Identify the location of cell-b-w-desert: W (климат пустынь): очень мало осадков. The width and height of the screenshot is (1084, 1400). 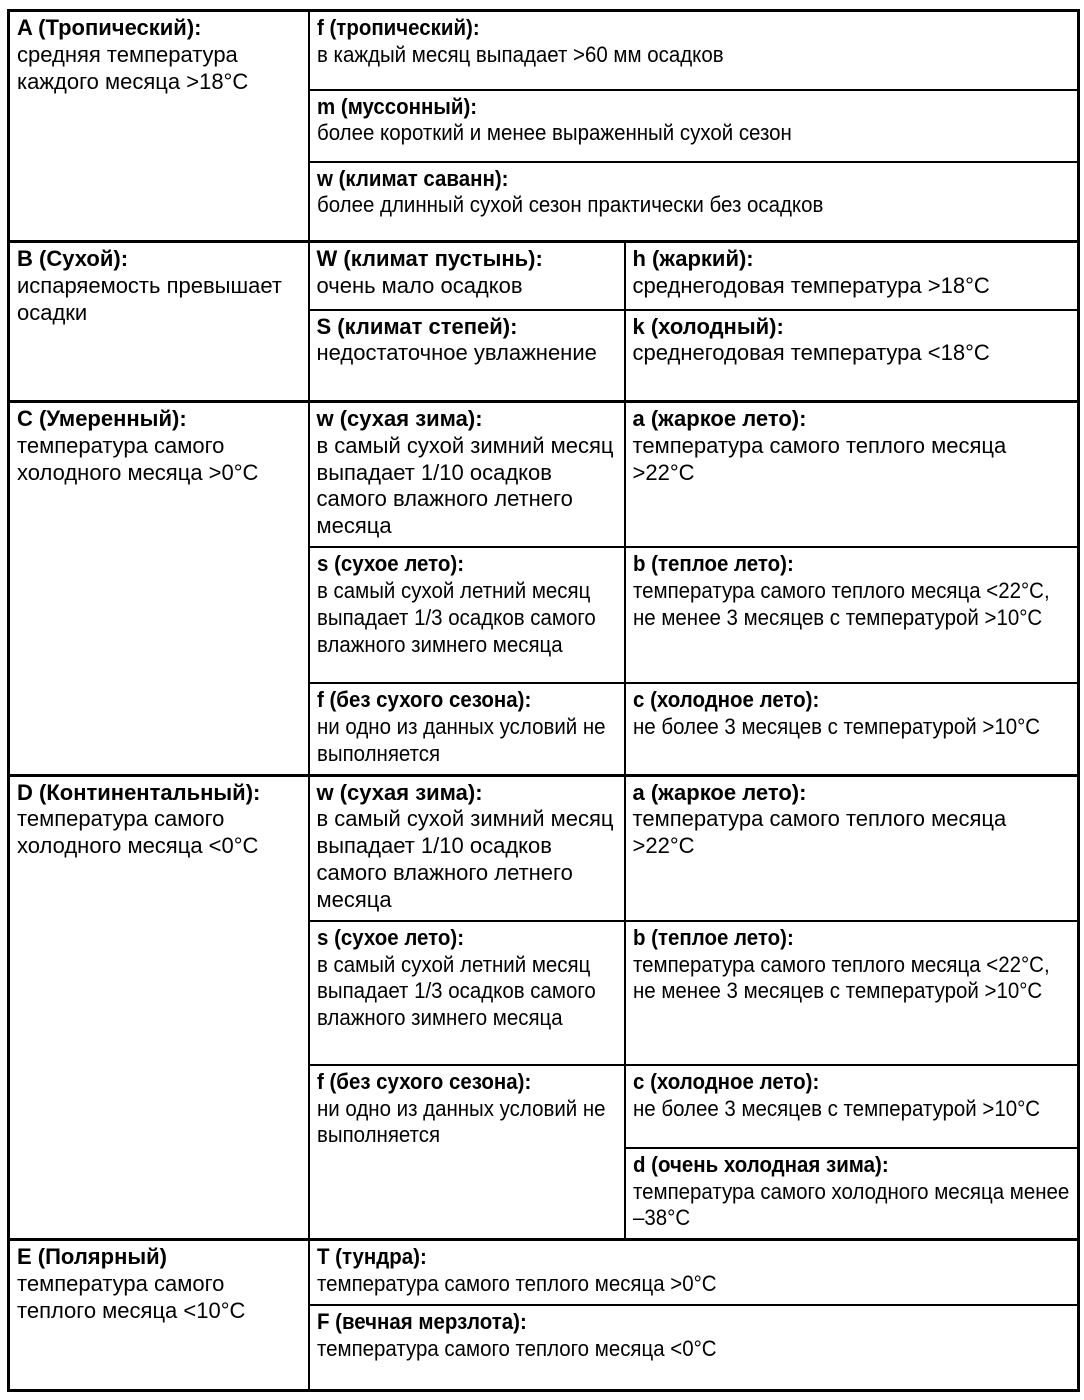
(466, 275).